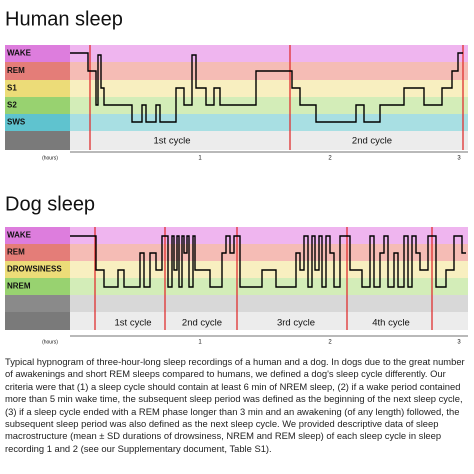 This screenshot has width=474, height=474. What do you see at coordinates (296, 323) in the screenshot?
I see `cycle-label: 3rd cycle` at bounding box center [296, 323].